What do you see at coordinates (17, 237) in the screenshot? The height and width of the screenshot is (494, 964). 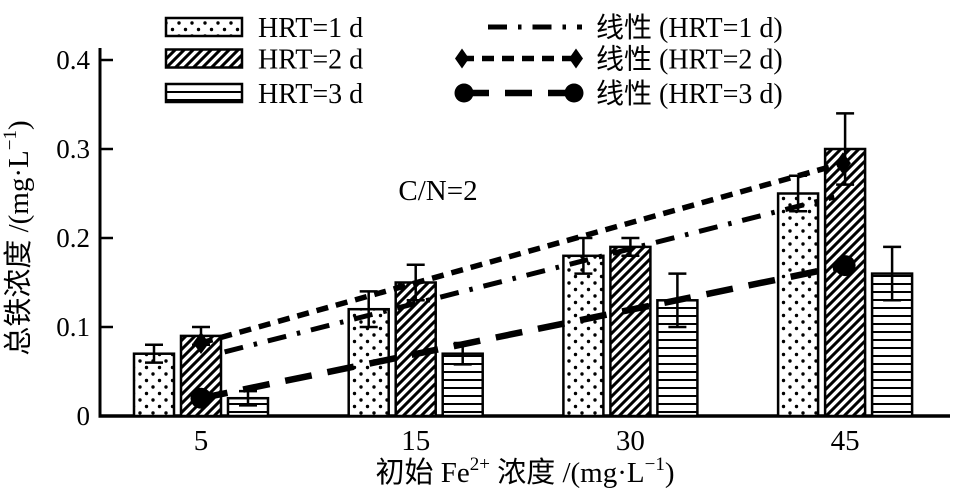 I see `y-axis-title: 总铁浓度 /(mg·L−1)` at bounding box center [17, 237].